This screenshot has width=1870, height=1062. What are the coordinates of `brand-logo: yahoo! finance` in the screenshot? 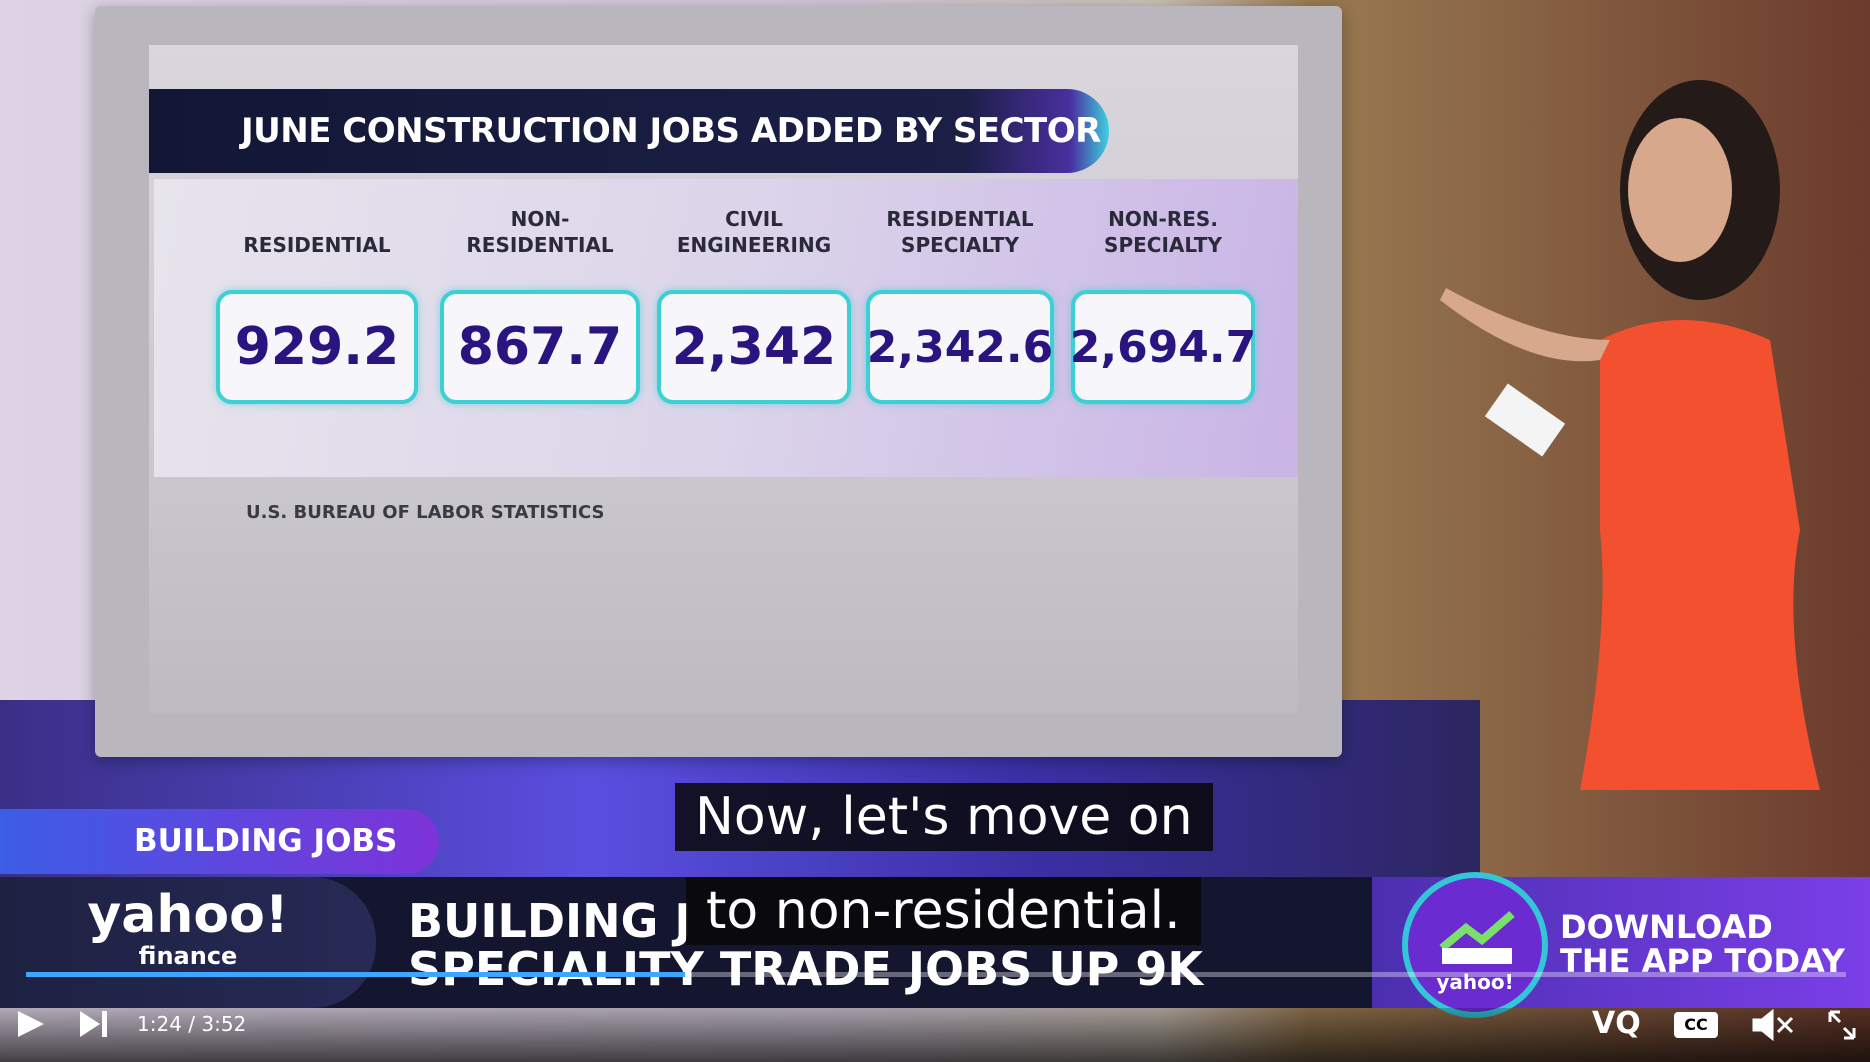 It's located at (188, 942).